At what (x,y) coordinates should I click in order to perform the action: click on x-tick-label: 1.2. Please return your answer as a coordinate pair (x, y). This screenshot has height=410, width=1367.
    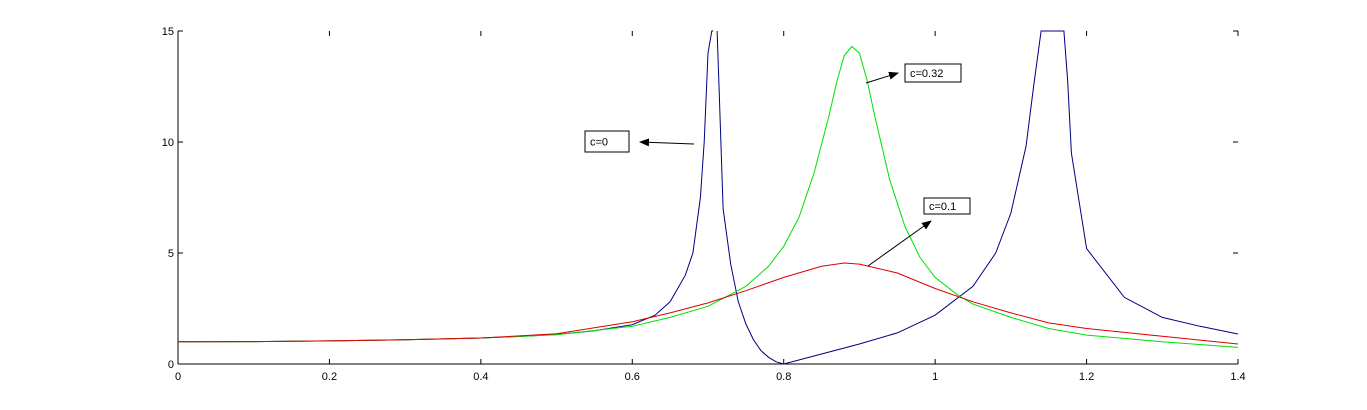
    Looking at the image, I should click on (1086, 377).